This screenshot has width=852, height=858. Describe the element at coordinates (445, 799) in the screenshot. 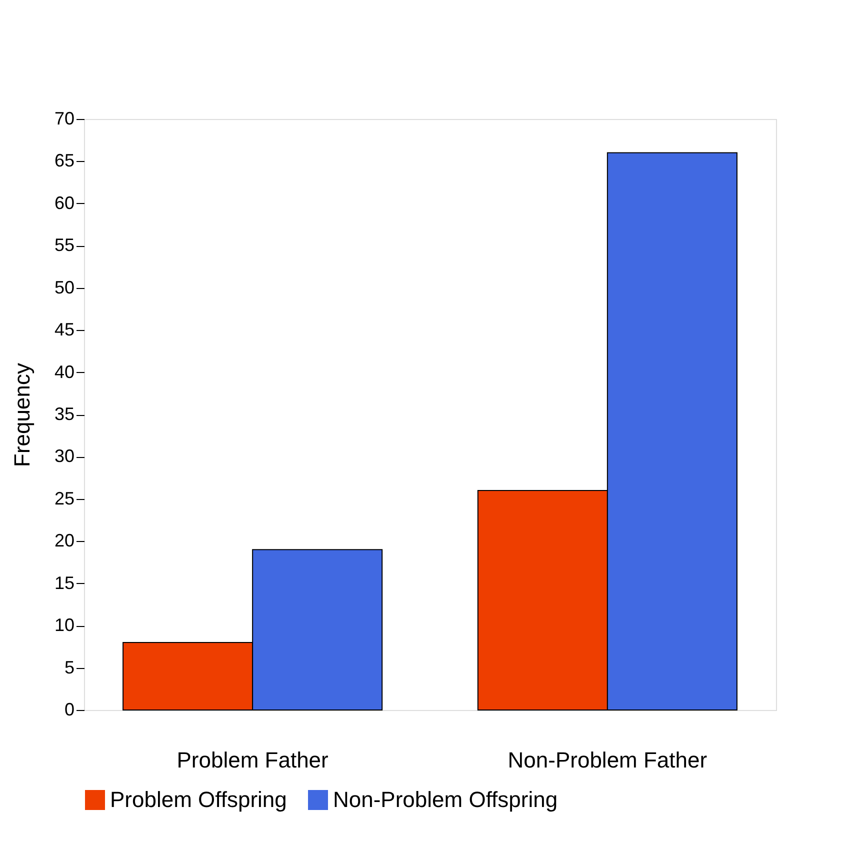

I see `legend-label: Non-Problem Offspring` at that location.